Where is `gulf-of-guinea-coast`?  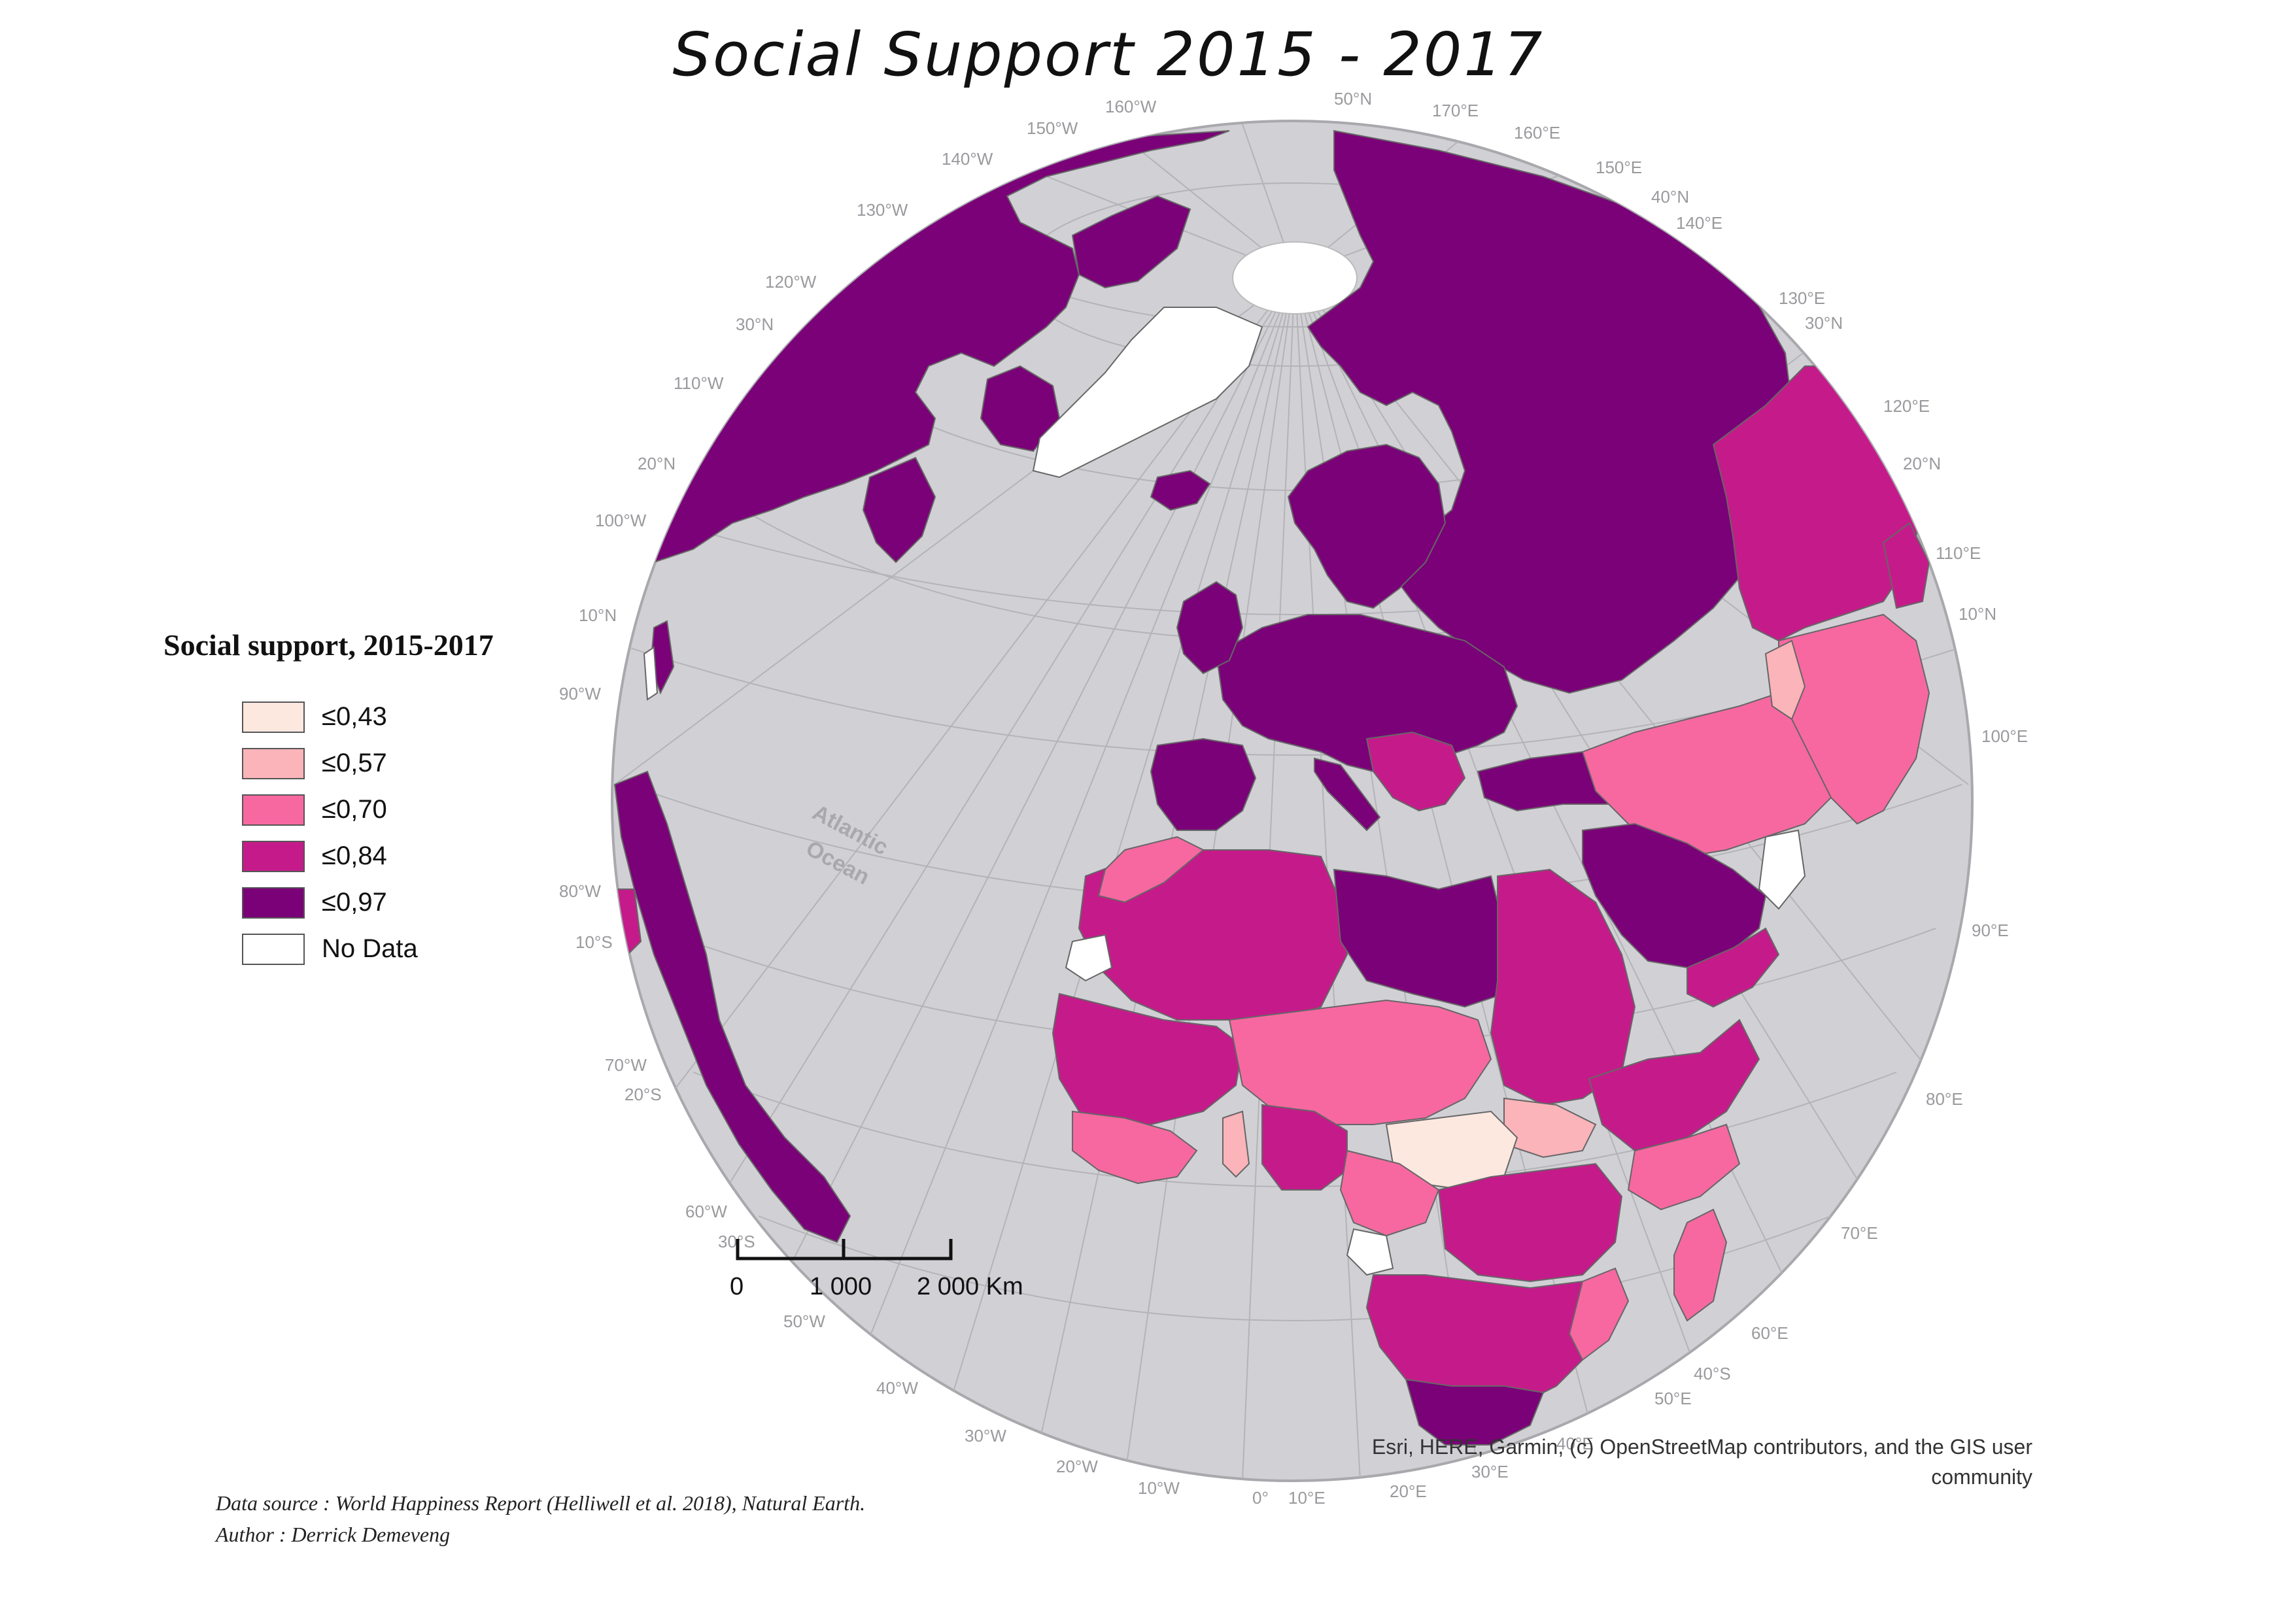
gulf-of-guinea-coast is located at coordinates (1135, 1147).